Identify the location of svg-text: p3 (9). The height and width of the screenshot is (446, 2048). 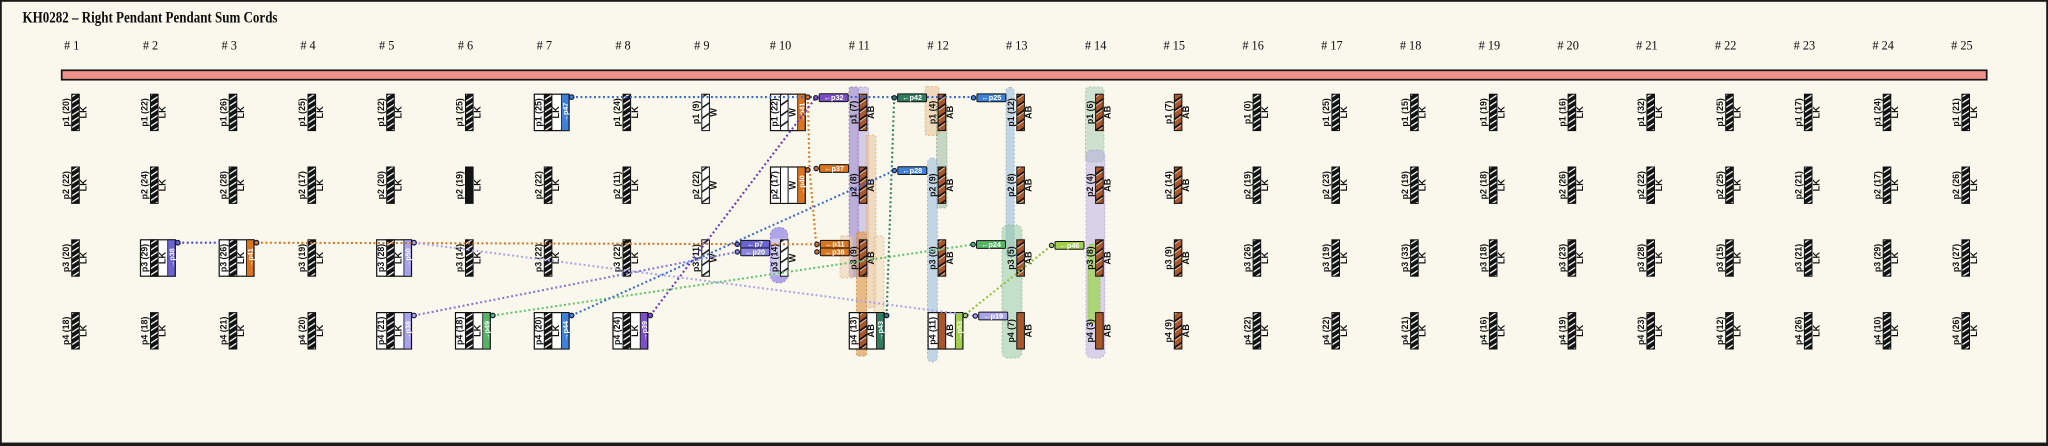
(1169, 258).